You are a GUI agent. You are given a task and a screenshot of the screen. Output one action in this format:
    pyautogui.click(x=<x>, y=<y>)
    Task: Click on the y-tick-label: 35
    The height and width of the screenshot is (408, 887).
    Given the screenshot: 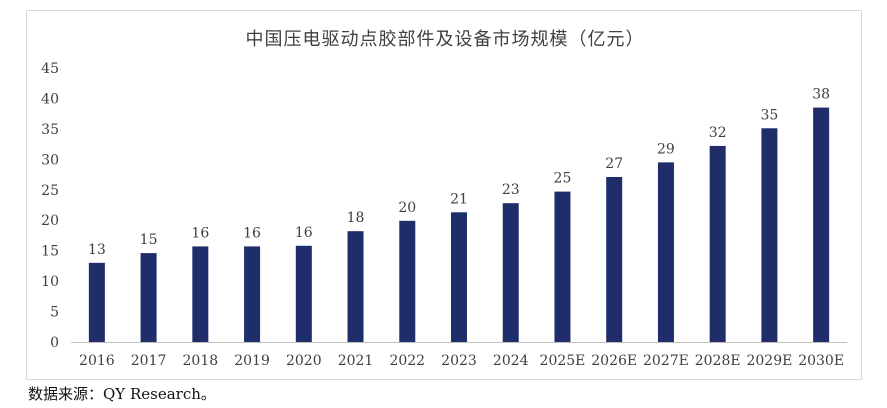 What is the action you would take?
    pyautogui.click(x=50, y=130)
    